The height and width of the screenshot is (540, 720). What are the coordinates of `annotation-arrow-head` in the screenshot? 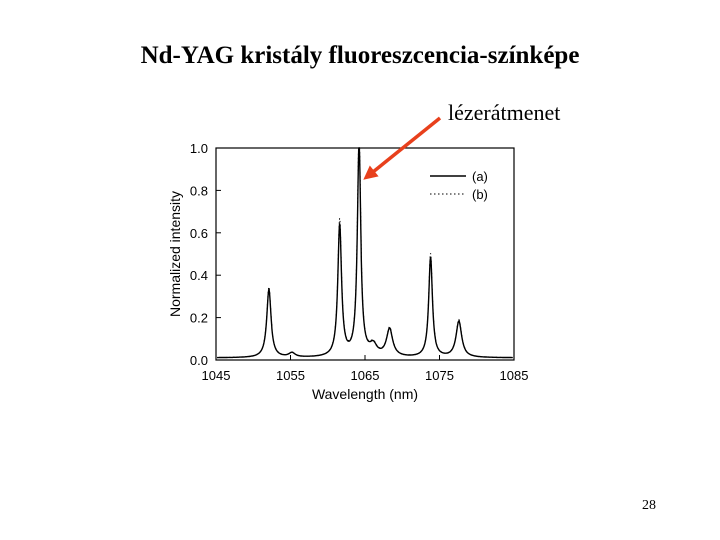 It's located at (371, 172).